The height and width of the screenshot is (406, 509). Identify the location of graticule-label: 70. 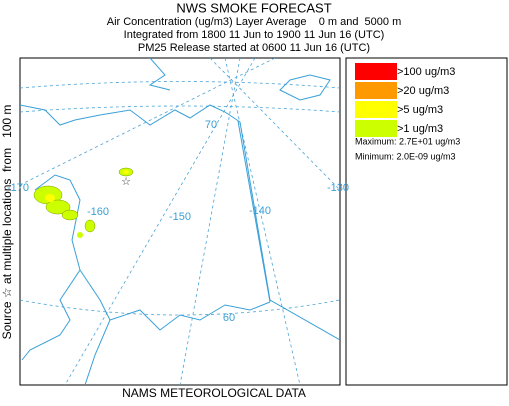
(211, 125).